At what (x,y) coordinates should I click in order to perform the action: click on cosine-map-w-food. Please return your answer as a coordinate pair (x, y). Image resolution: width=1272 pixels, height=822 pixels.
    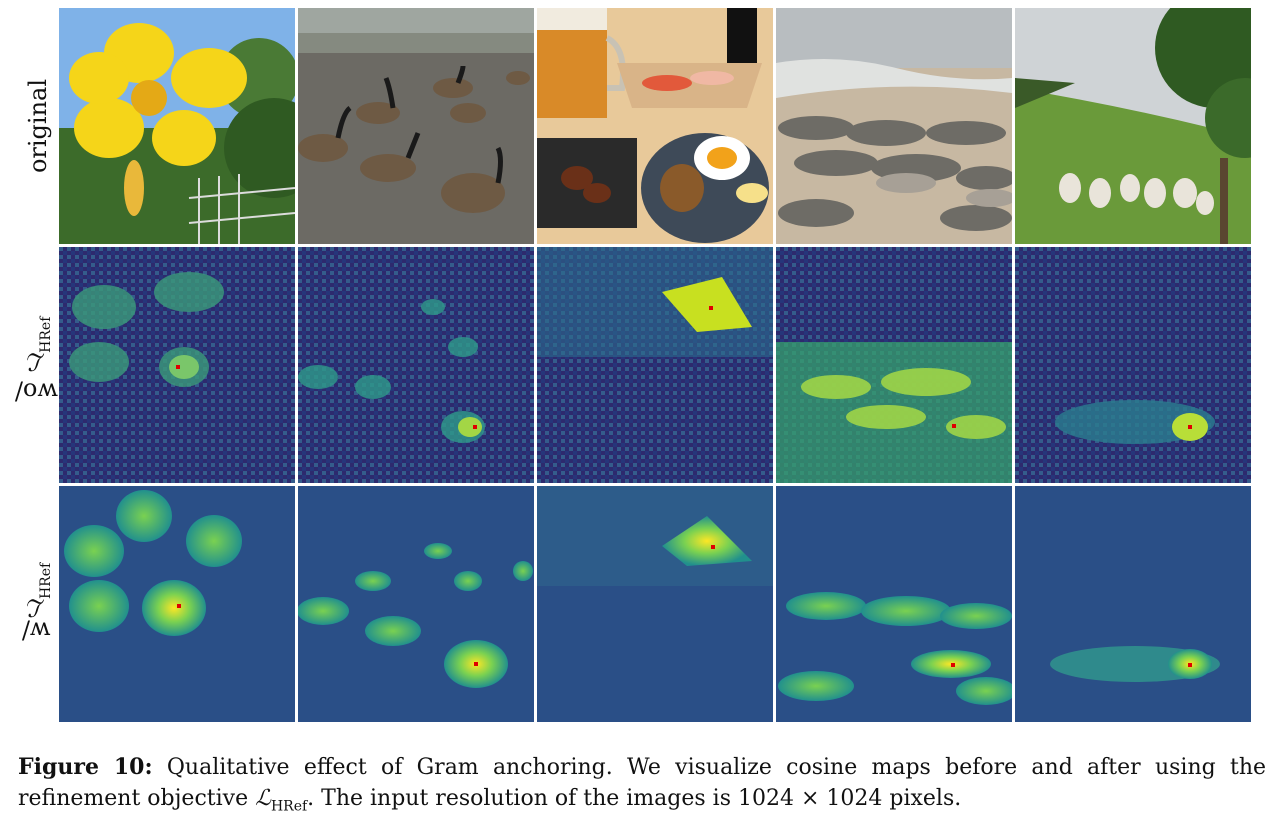
    Looking at the image, I should click on (655, 604).